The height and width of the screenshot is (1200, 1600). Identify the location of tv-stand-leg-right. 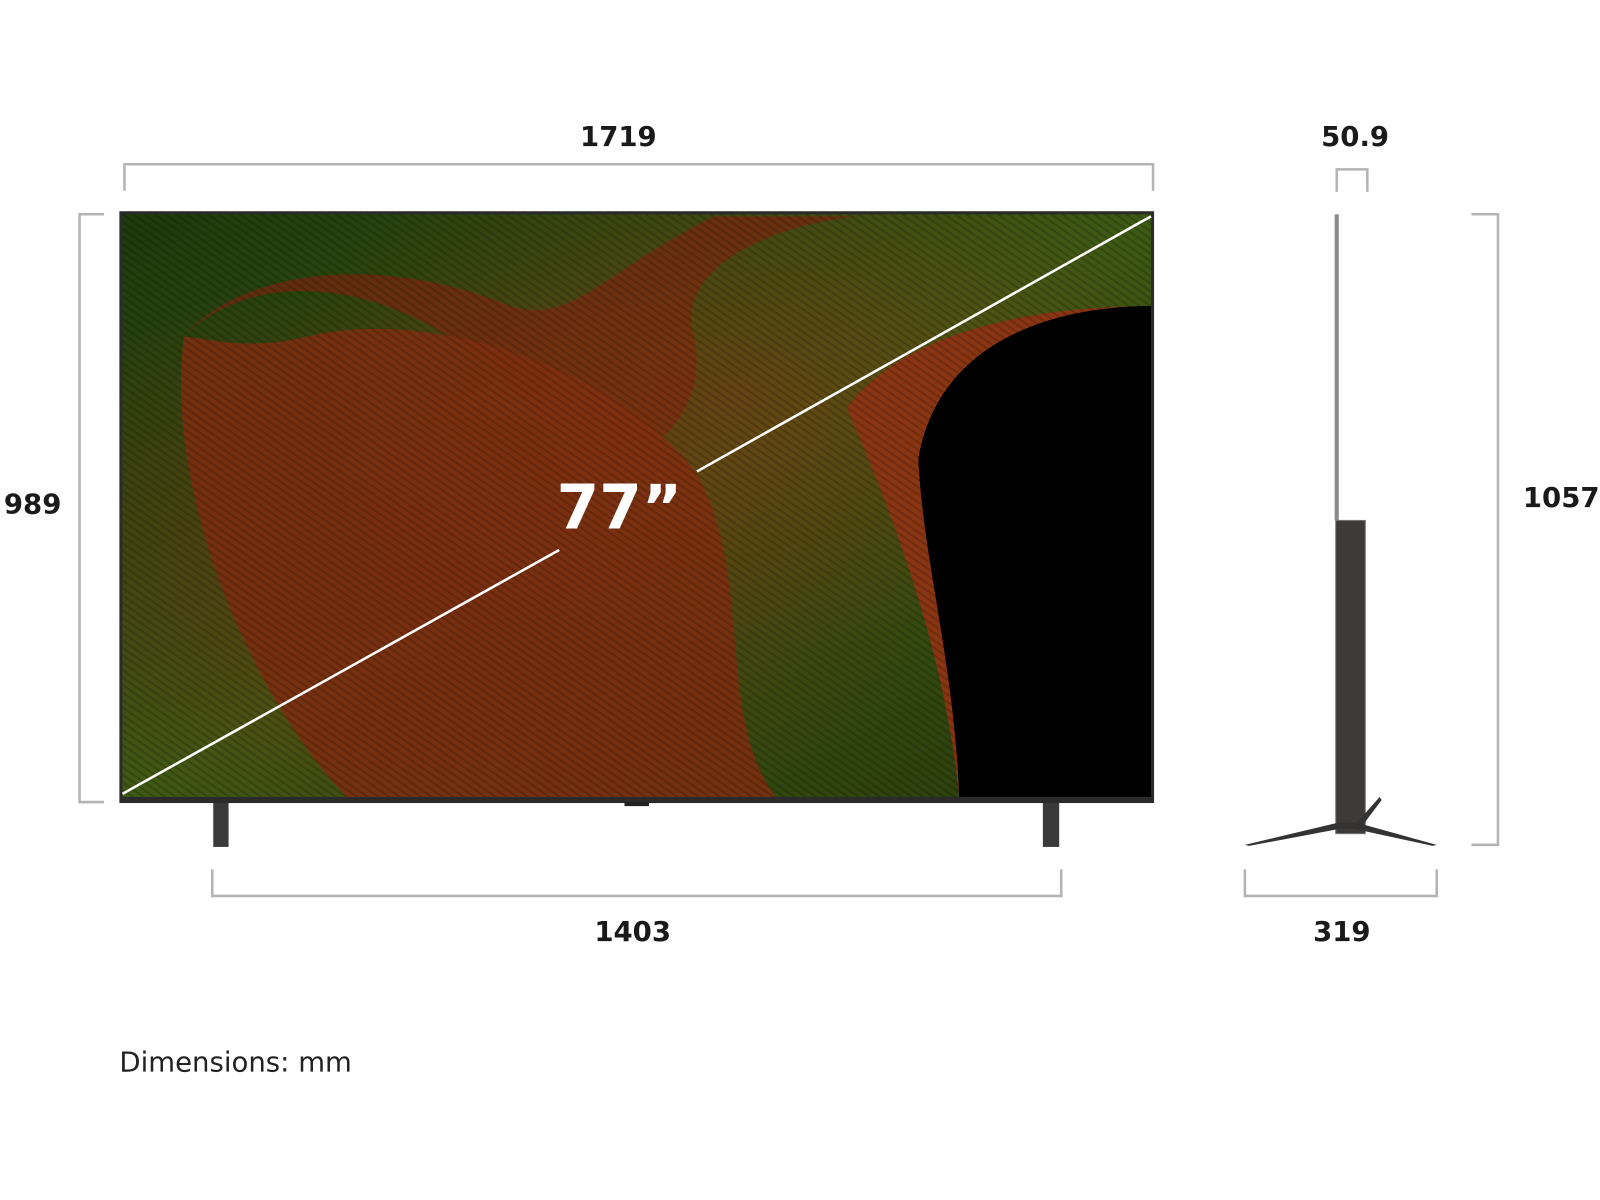
(1051, 824).